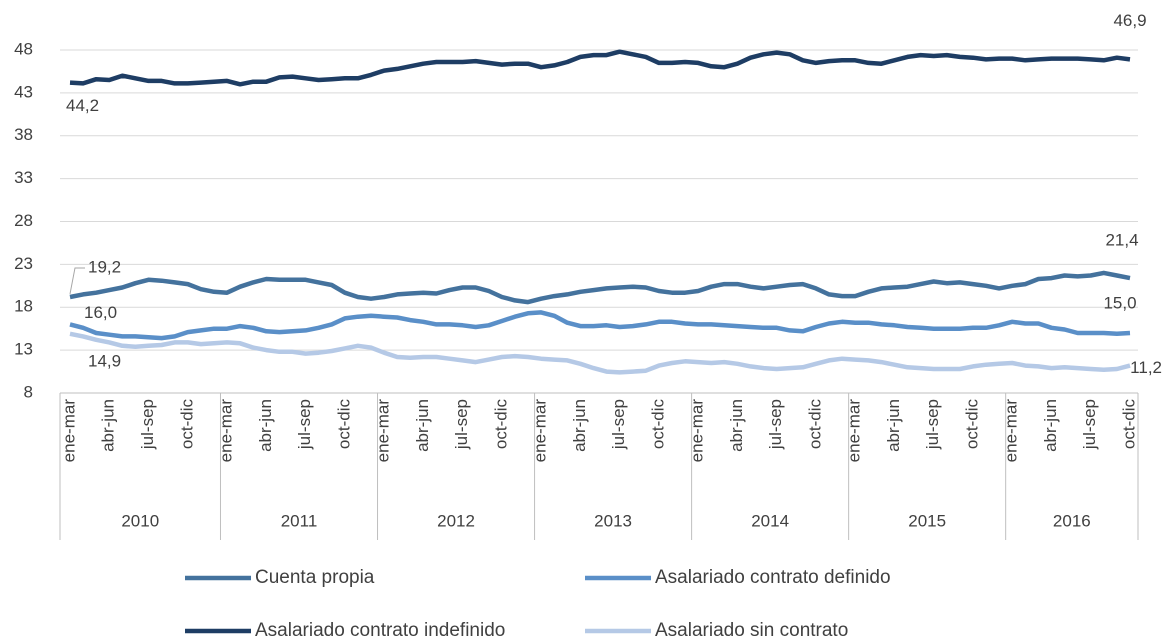  What do you see at coordinates (23, 177) in the screenshot?
I see `y-tick-label: 33` at bounding box center [23, 177].